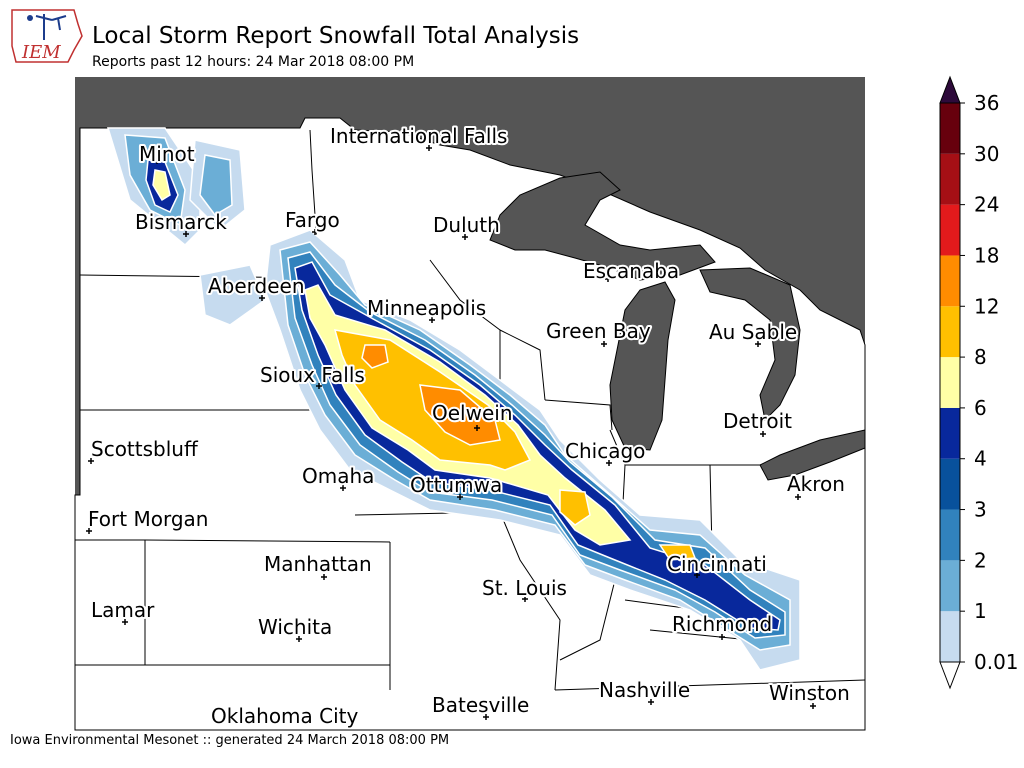 Image resolution: width=1024 pixels, height=768 pixels. I want to click on city-label: Omaha, so click(338, 476).